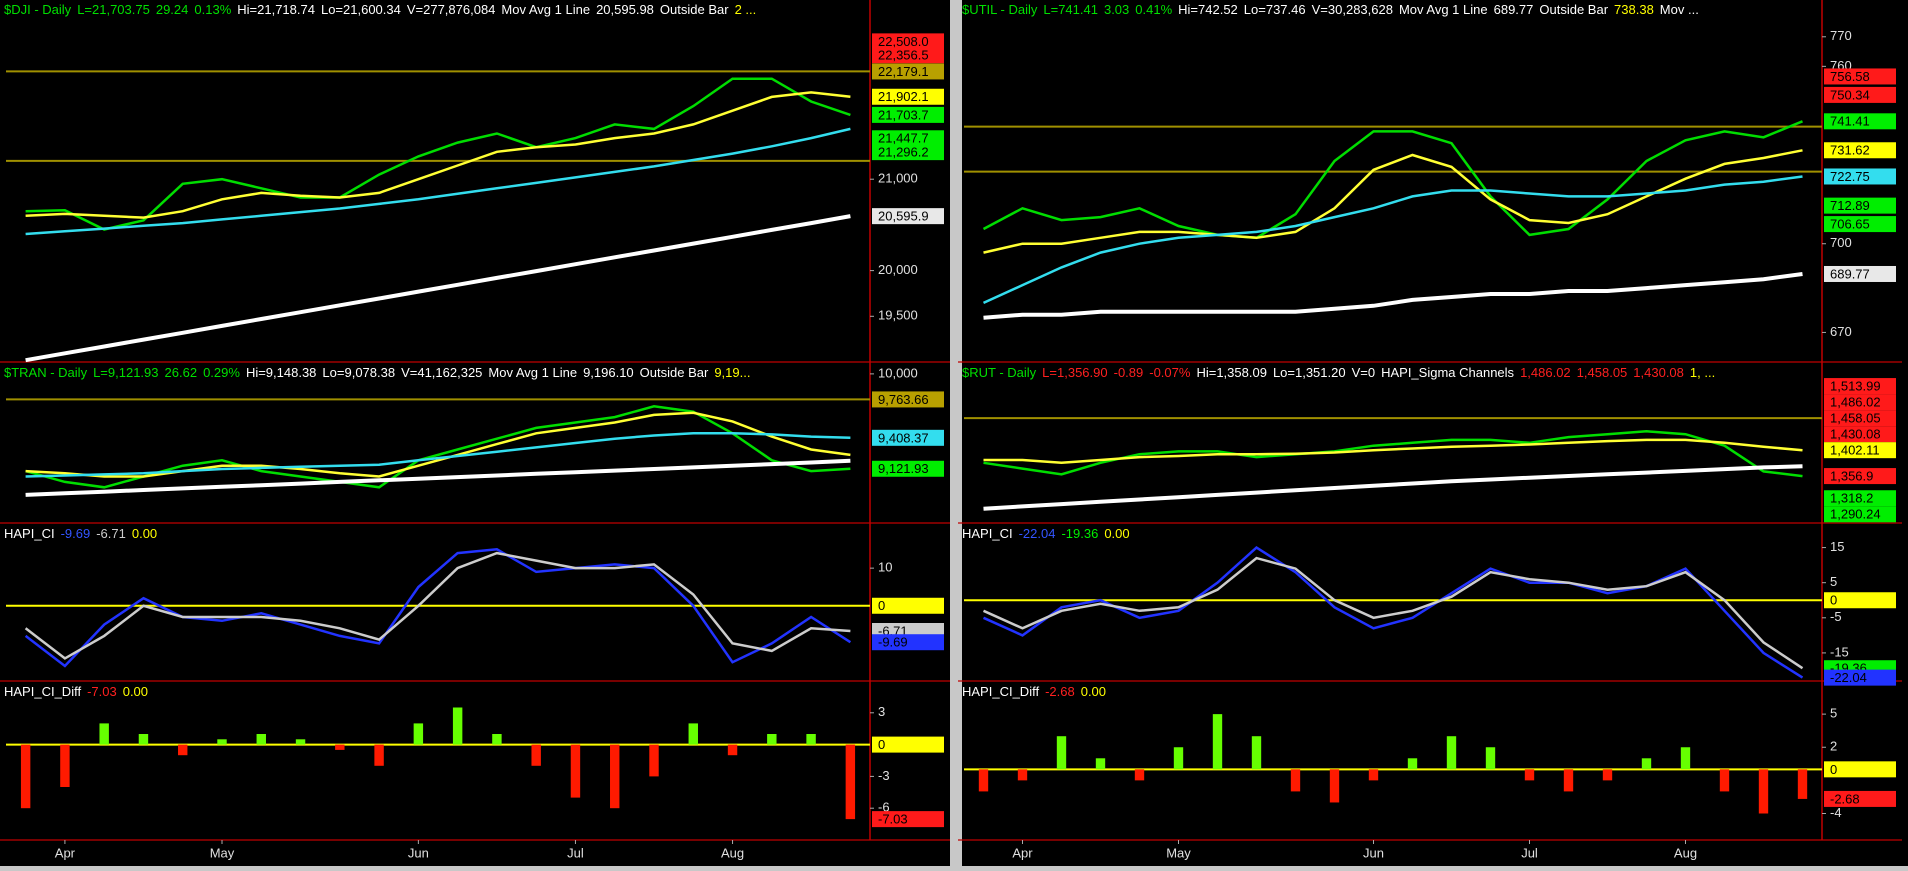  Describe the element at coordinates (903, 437) in the screenshot. I see `price-flag-label: 9,408.37` at that location.